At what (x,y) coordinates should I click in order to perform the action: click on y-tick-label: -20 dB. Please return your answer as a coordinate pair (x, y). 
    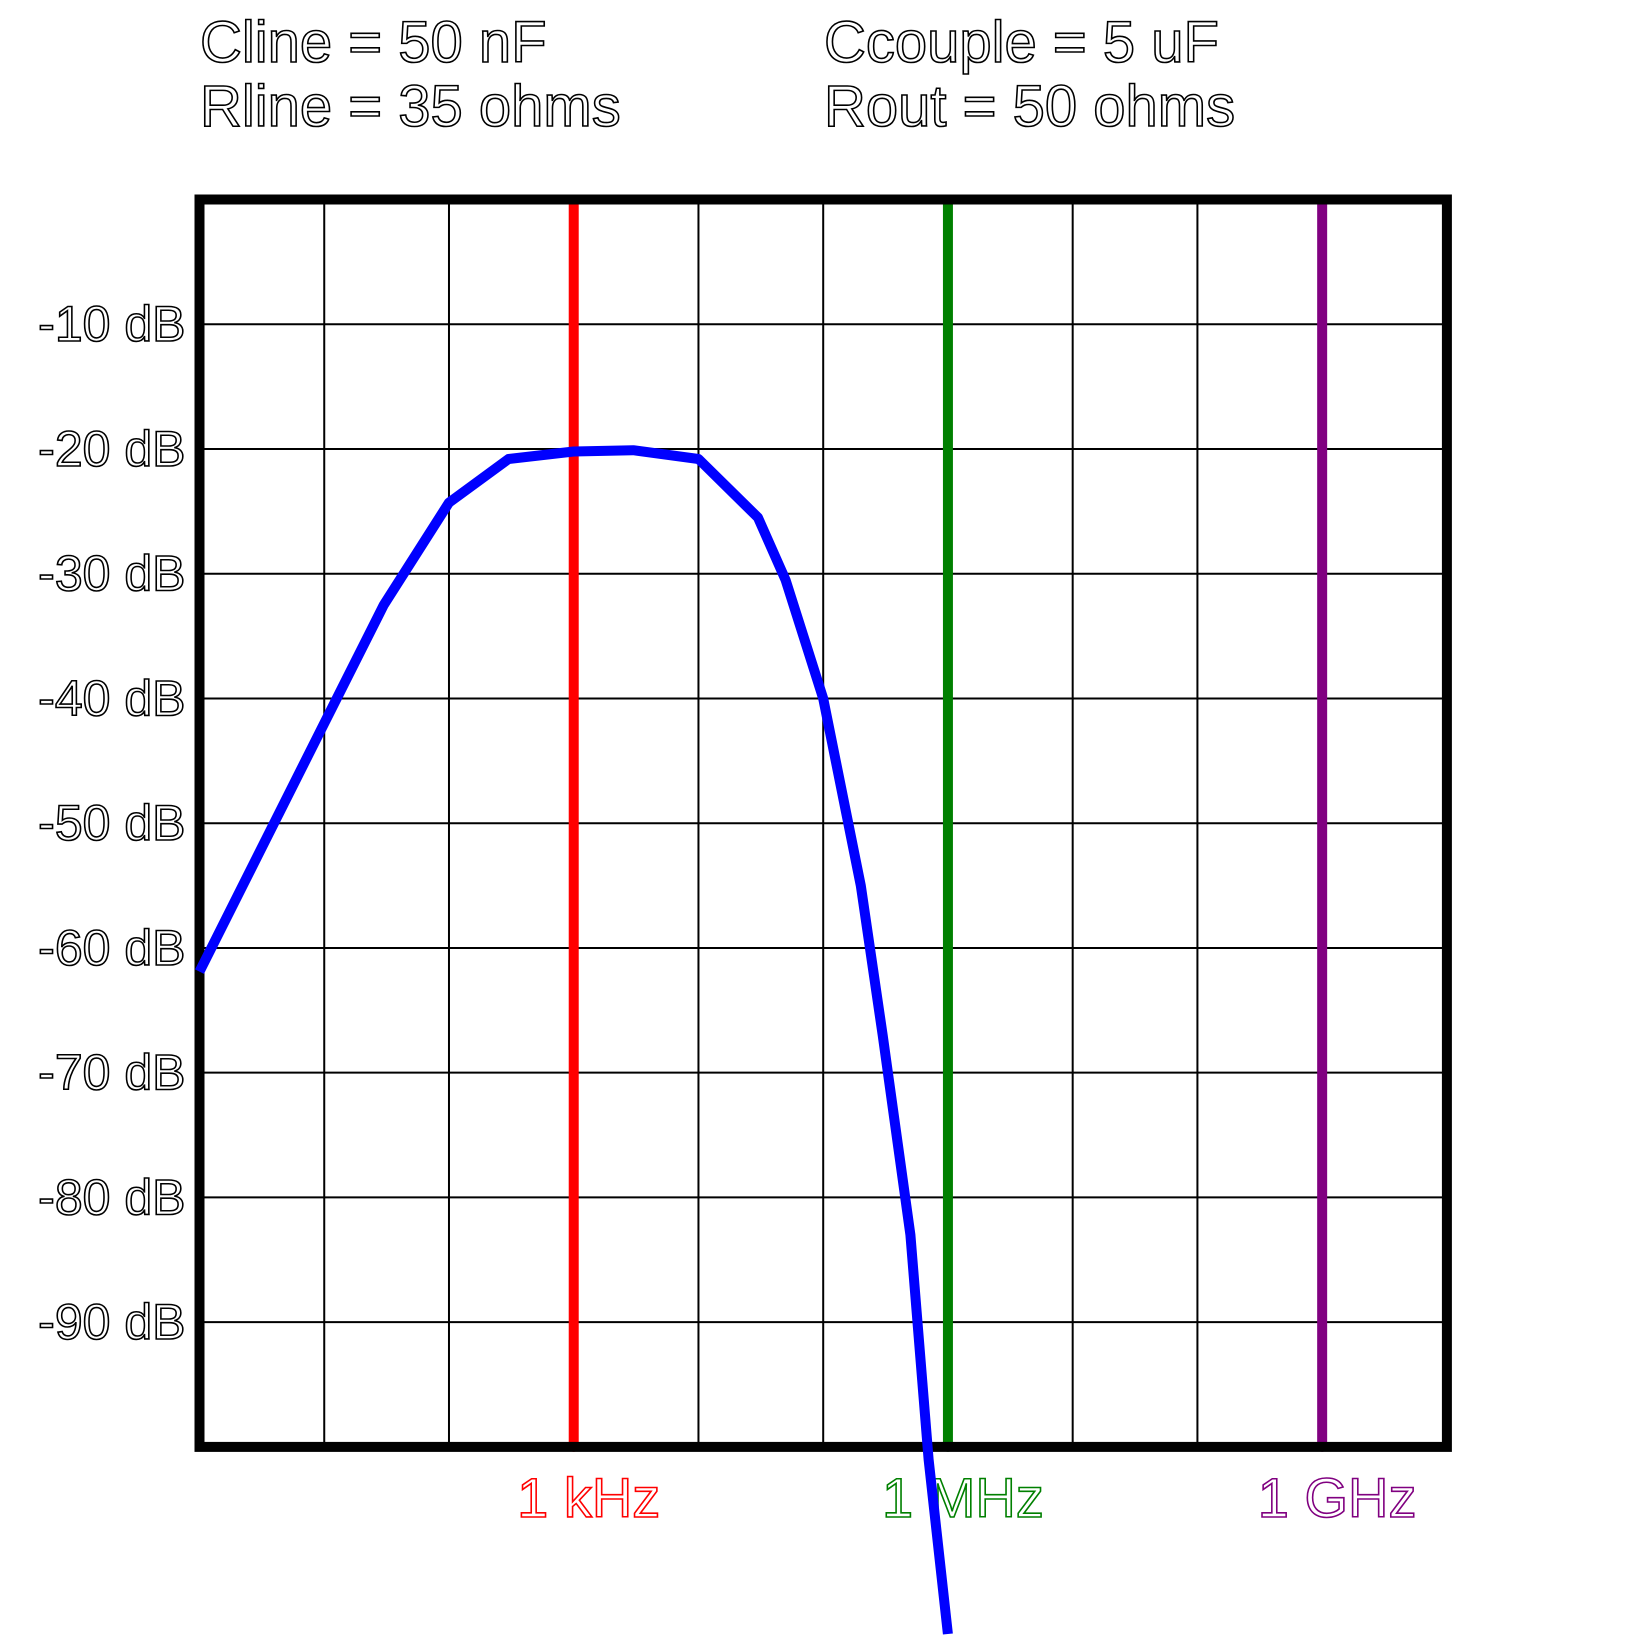
    Looking at the image, I should click on (111, 449).